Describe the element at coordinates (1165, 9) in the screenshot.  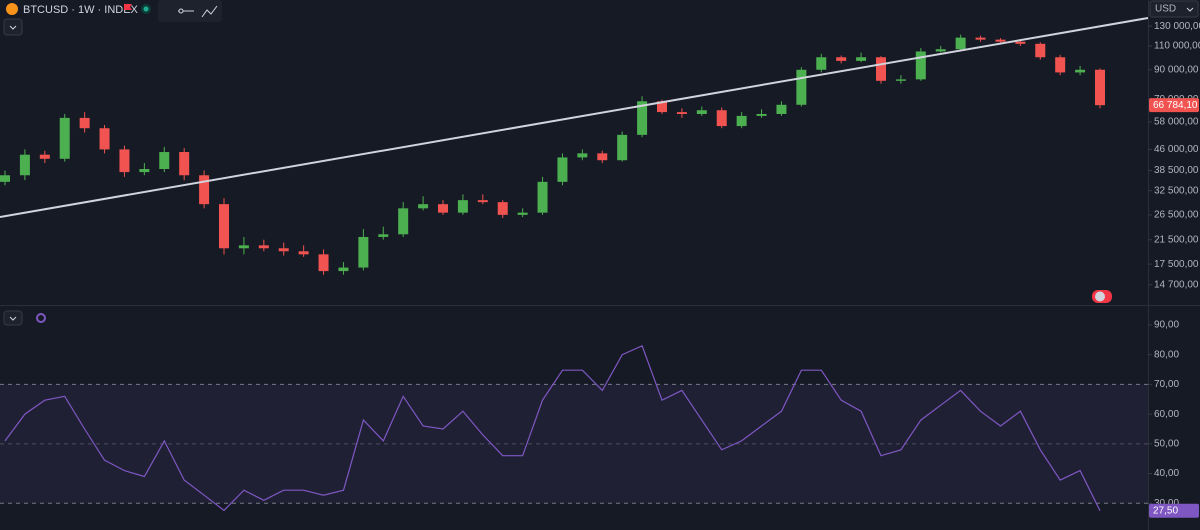
I see `currency-label: USD` at that location.